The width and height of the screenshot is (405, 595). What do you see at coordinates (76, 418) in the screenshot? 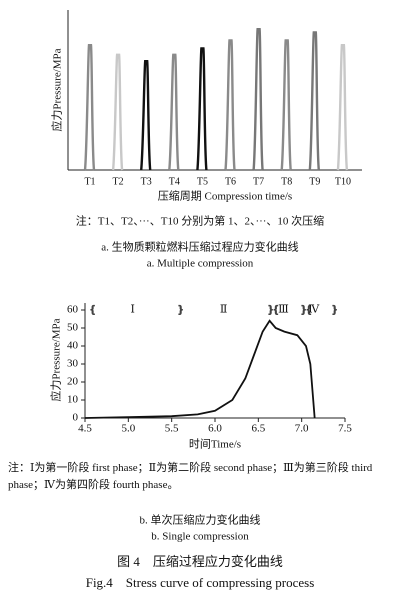
I see `y-tick-label: 0` at bounding box center [76, 418].